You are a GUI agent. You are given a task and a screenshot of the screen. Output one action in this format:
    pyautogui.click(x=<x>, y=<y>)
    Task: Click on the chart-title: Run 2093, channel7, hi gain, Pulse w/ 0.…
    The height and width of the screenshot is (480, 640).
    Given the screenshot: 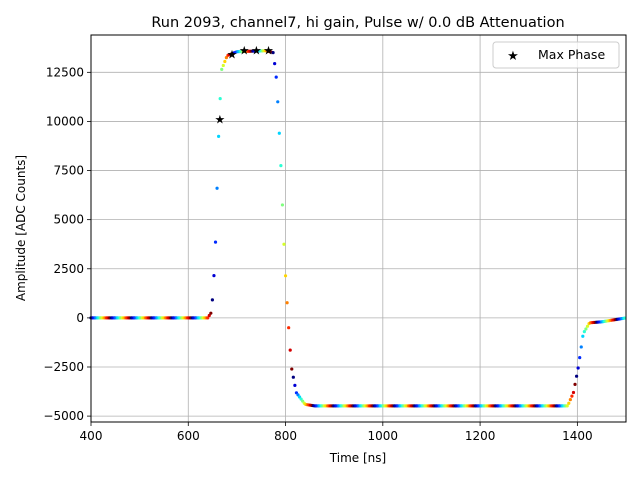 What is the action you would take?
    pyautogui.click(x=357, y=23)
    